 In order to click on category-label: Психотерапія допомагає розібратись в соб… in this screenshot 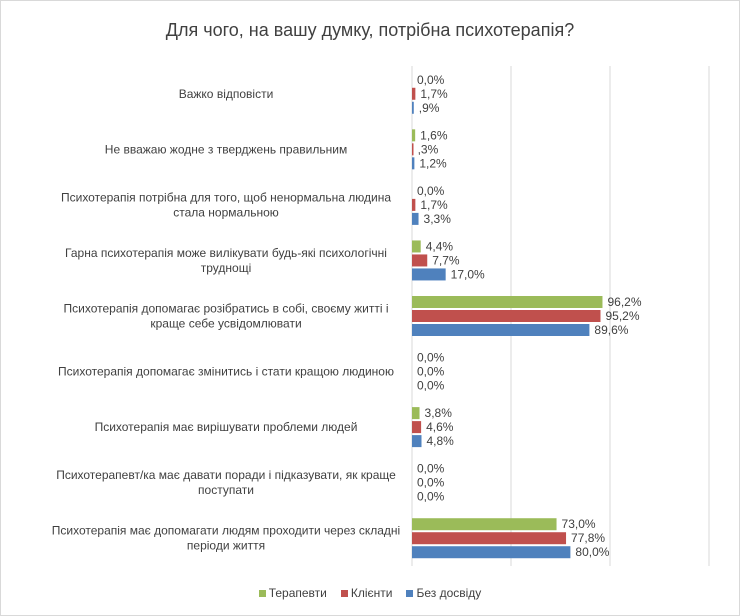, I will do `click(226, 309)`.